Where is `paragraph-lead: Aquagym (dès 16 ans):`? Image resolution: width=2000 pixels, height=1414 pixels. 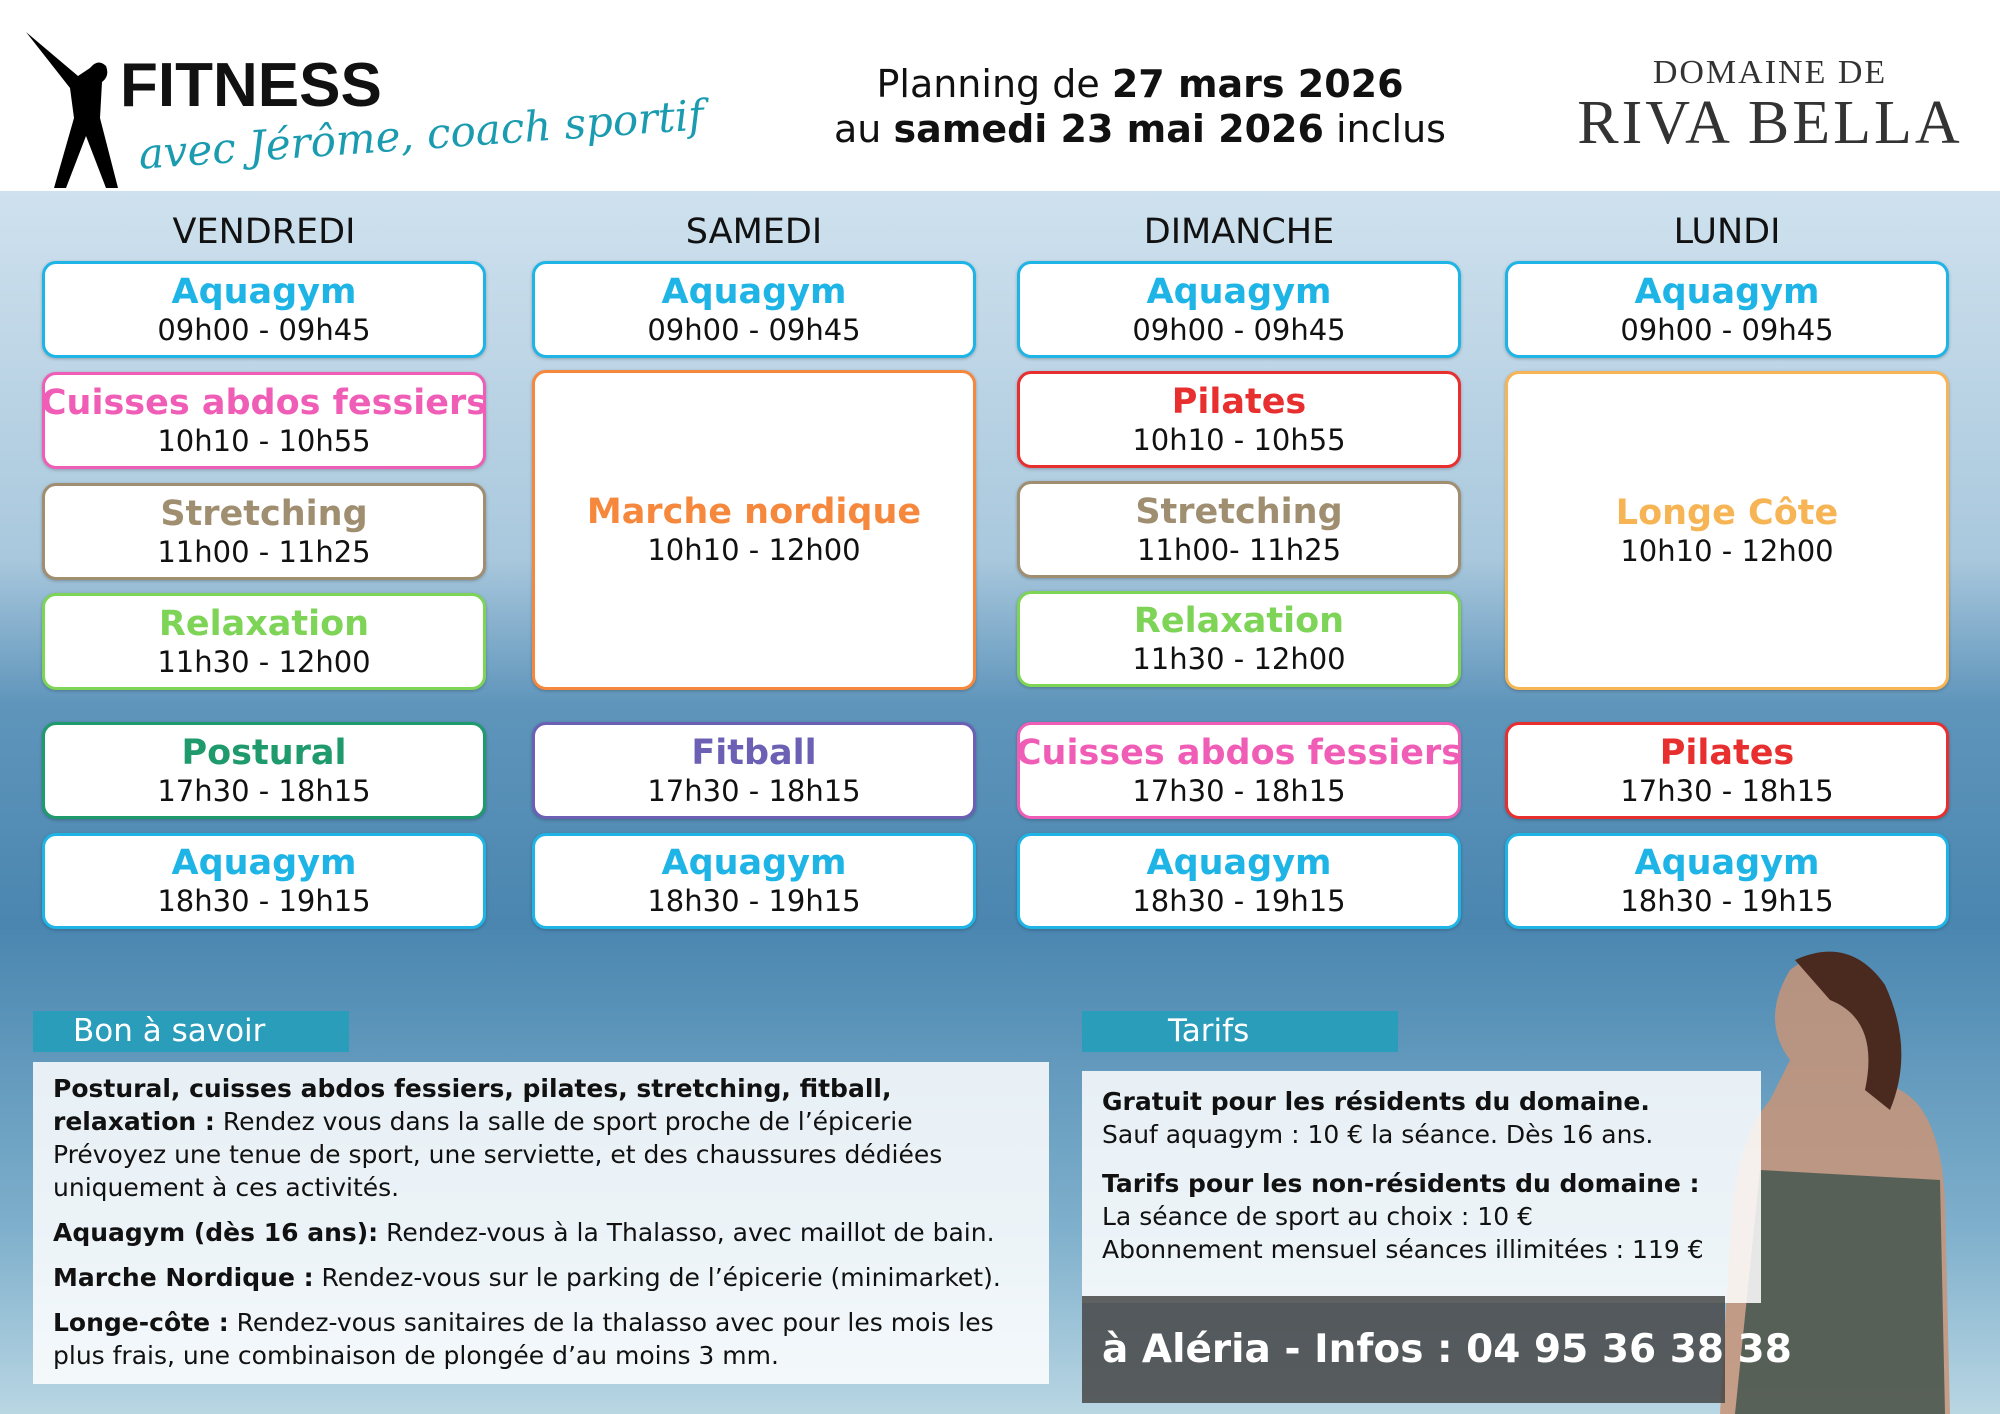
paragraph-lead: Aquagym (dès 16 ans): is located at coordinates (216, 1232).